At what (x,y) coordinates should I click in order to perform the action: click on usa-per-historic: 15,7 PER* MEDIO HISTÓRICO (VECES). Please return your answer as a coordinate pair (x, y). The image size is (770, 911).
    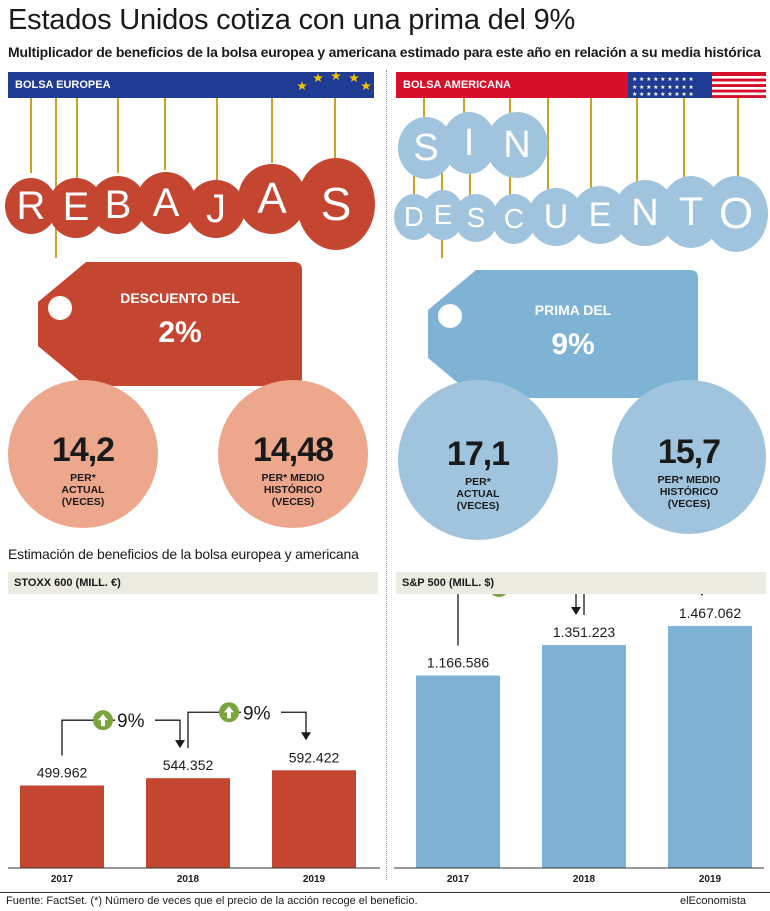
    Looking at the image, I should click on (689, 457).